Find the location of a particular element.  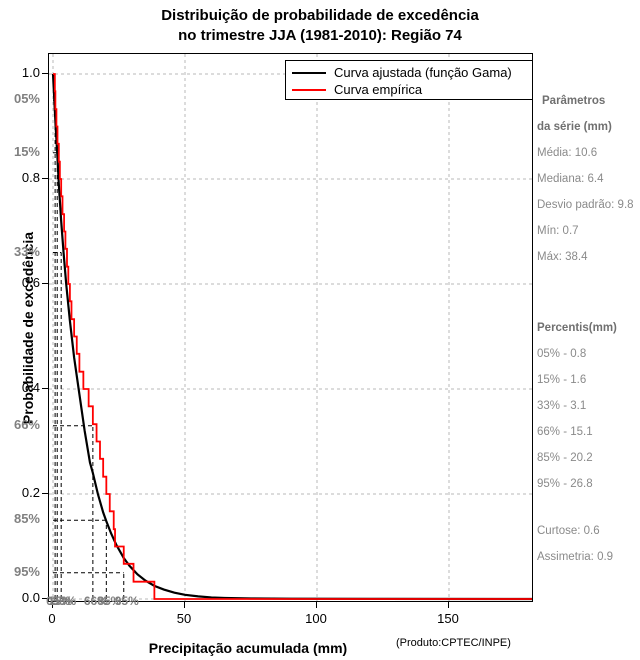

panel-heading-1: Parâmetros is located at coordinates (574, 101).